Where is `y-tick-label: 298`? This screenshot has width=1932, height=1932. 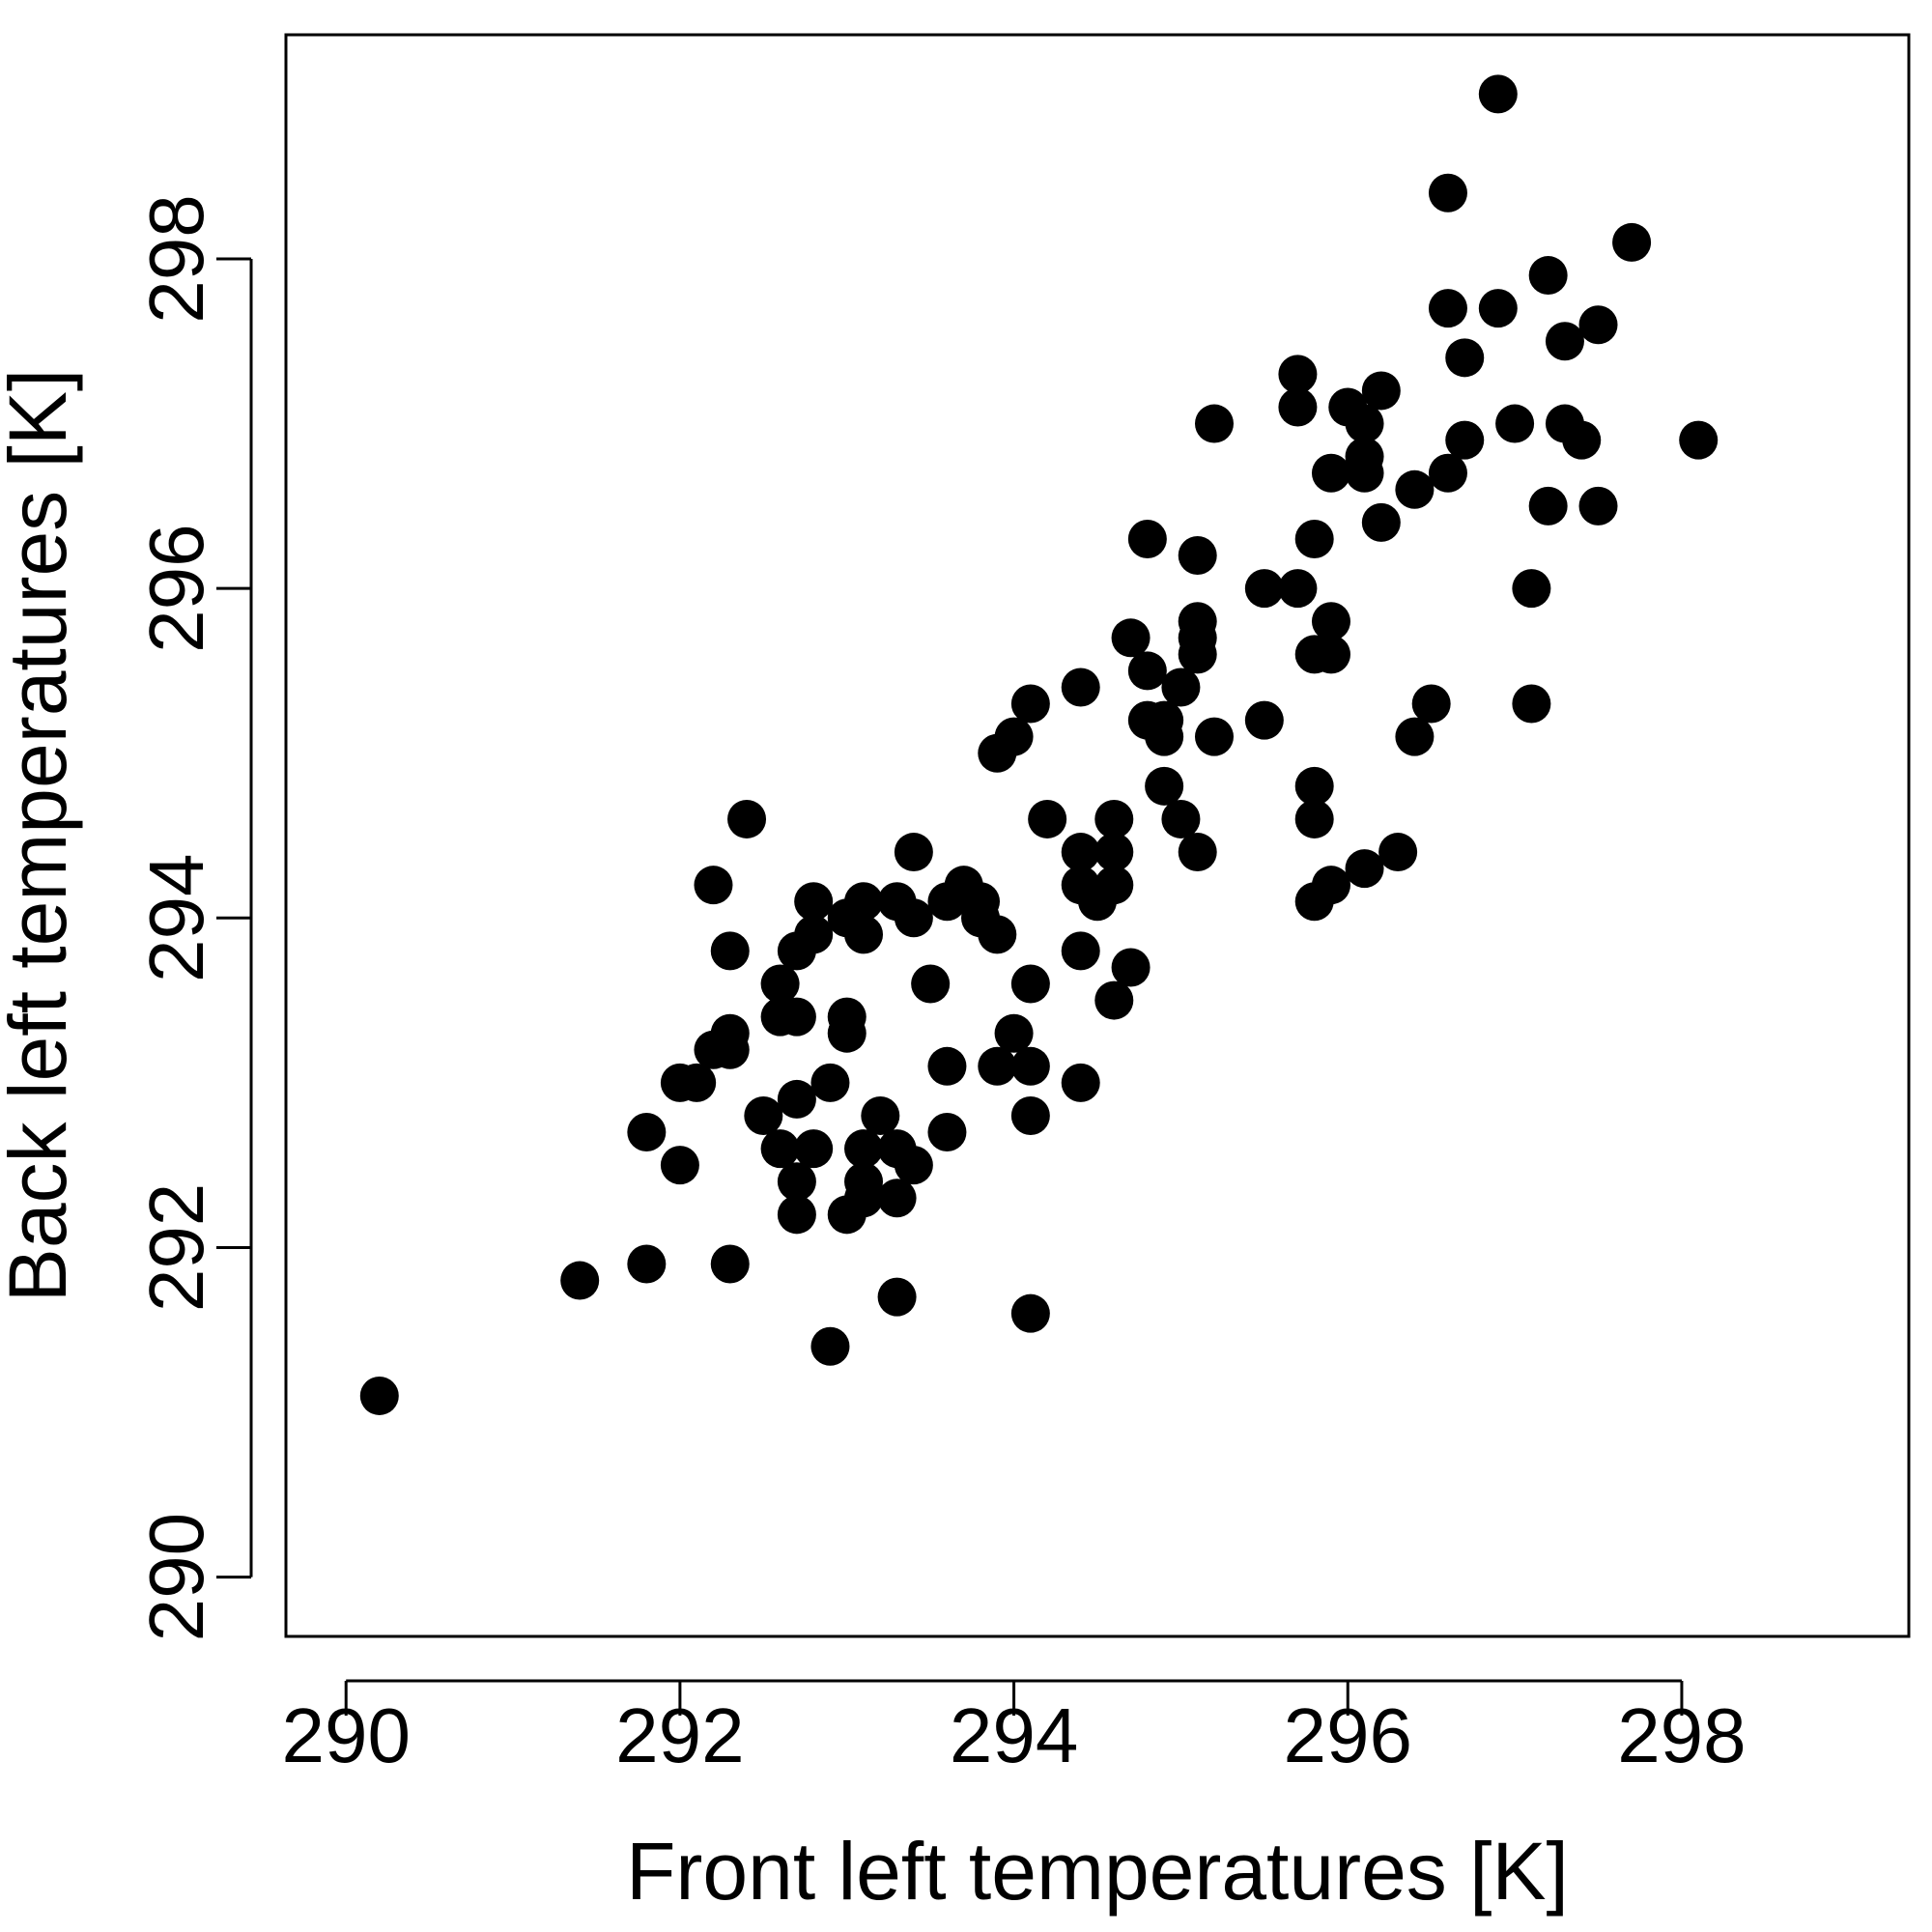 y-tick-label: 298 is located at coordinates (176, 258).